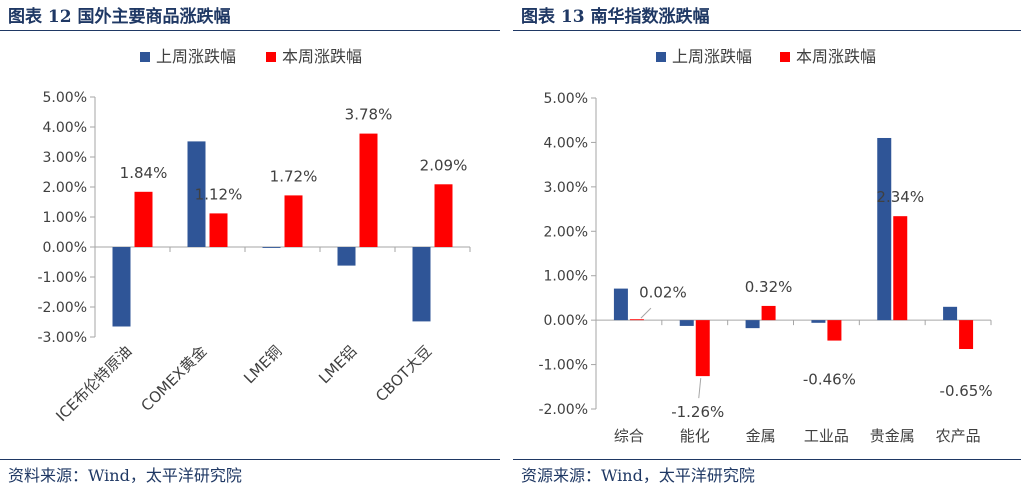 This screenshot has height=492, width=1021. What do you see at coordinates (697, 412) in the screenshot?
I see `data-label: -1.26%` at bounding box center [697, 412].